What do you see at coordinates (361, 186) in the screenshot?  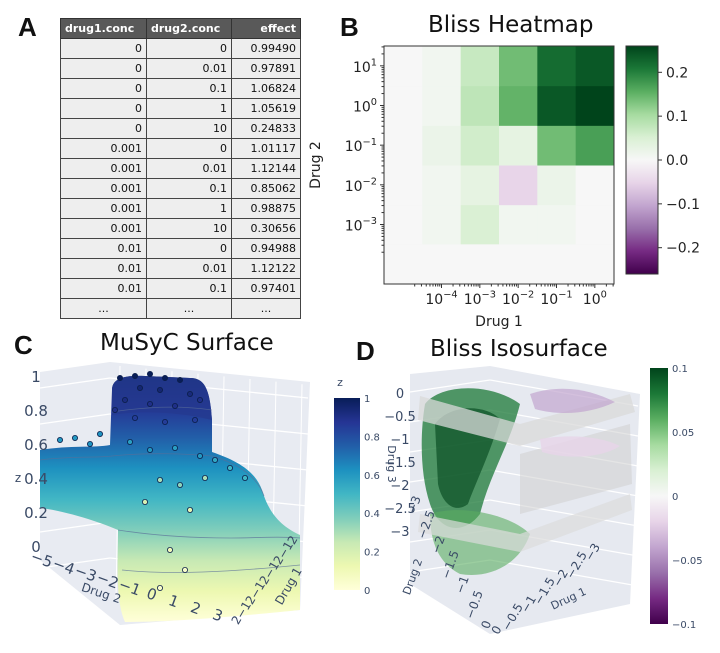 I see `y-tick-label: 10⁻²` at bounding box center [361, 186].